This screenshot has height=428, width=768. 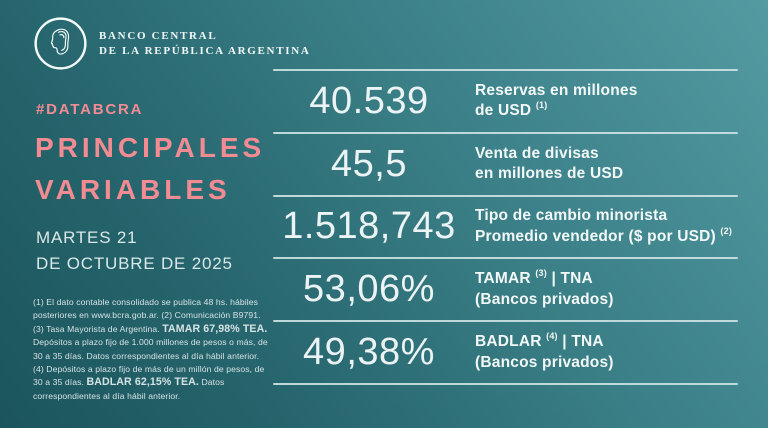 What do you see at coordinates (134, 263) in the screenshot?
I see `date-line2: DE OCTUBRE DE 2025` at bounding box center [134, 263].